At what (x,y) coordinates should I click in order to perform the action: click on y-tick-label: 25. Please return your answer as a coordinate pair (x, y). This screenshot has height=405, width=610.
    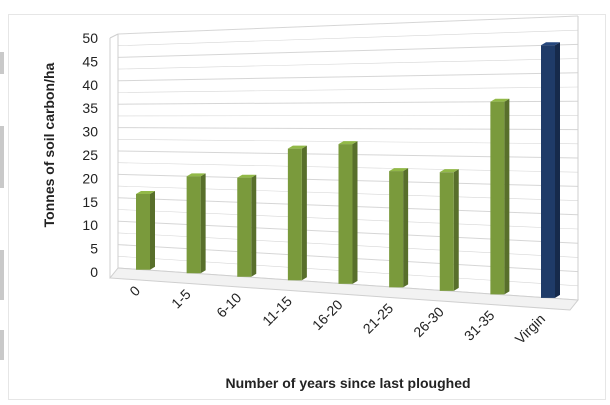
    Looking at the image, I should click on (90, 155).